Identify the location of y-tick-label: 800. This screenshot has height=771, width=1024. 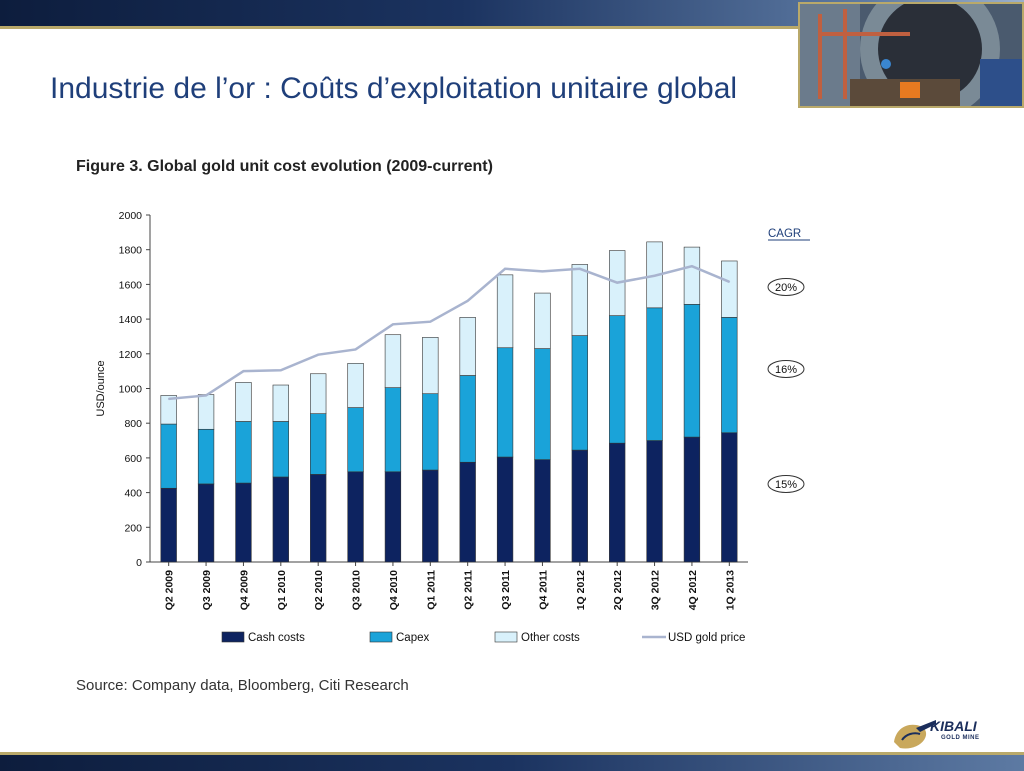
(133, 424).